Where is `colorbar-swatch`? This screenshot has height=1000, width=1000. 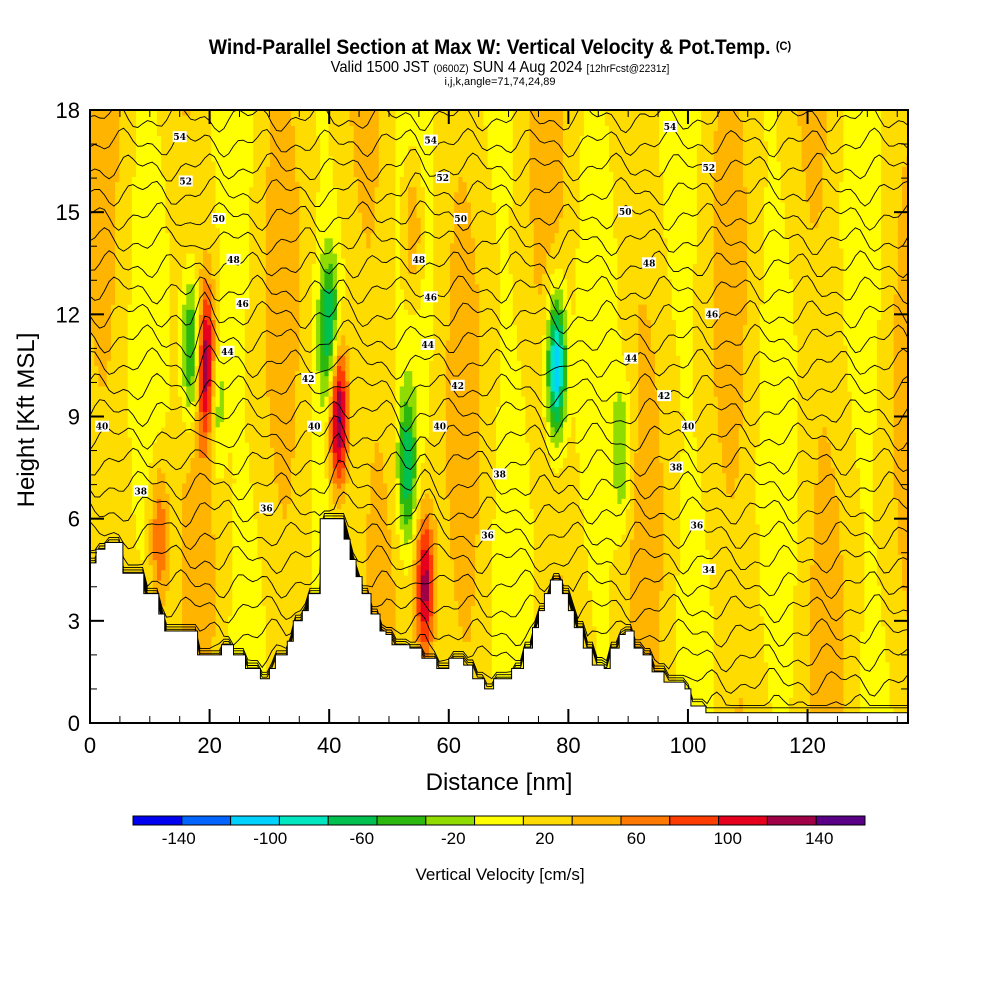 colorbar-swatch is located at coordinates (840, 820).